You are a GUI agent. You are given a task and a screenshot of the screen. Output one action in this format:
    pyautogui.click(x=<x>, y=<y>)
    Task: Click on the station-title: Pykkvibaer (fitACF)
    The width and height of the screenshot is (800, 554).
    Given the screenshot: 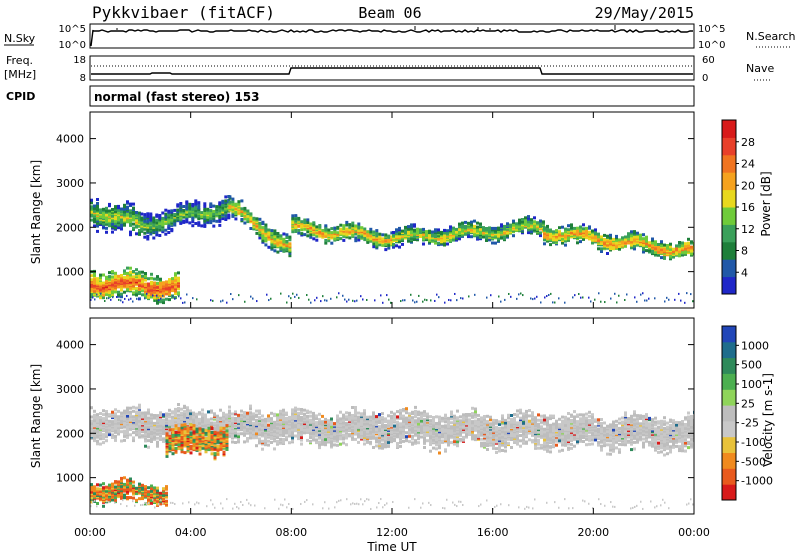 What is the action you would take?
    pyautogui.click(x=183, y=12)
    